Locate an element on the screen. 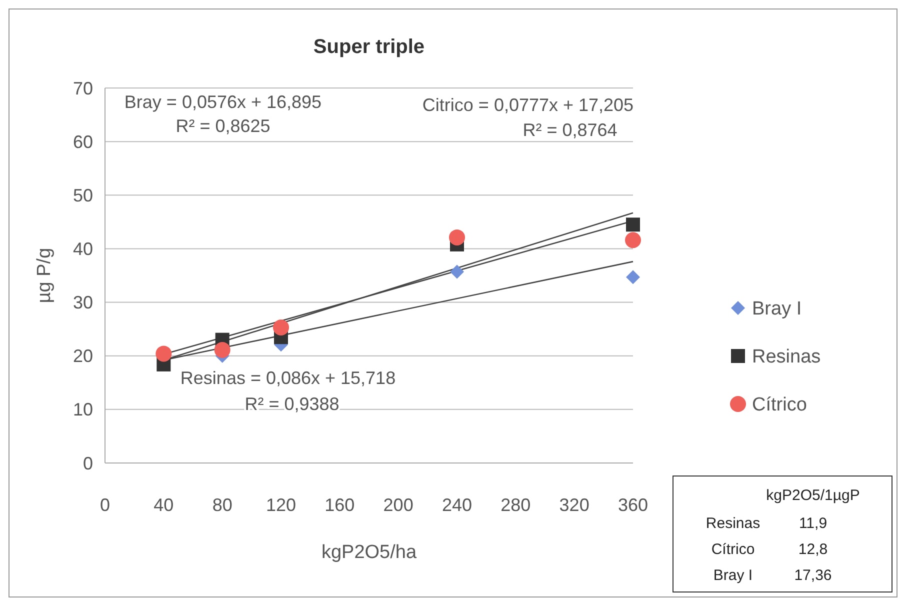 This screenshot has width=909, height=607. x-tick-label: 0 is located at coordinates (105, 505).